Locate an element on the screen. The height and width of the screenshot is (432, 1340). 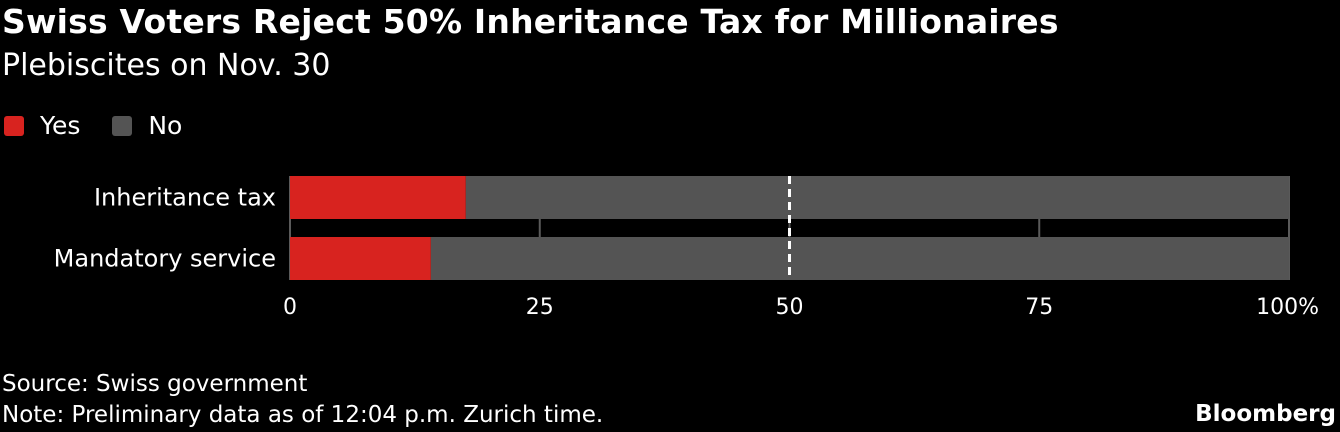
x-tick-label-4: 100% is located at coordinates (1287, 307).